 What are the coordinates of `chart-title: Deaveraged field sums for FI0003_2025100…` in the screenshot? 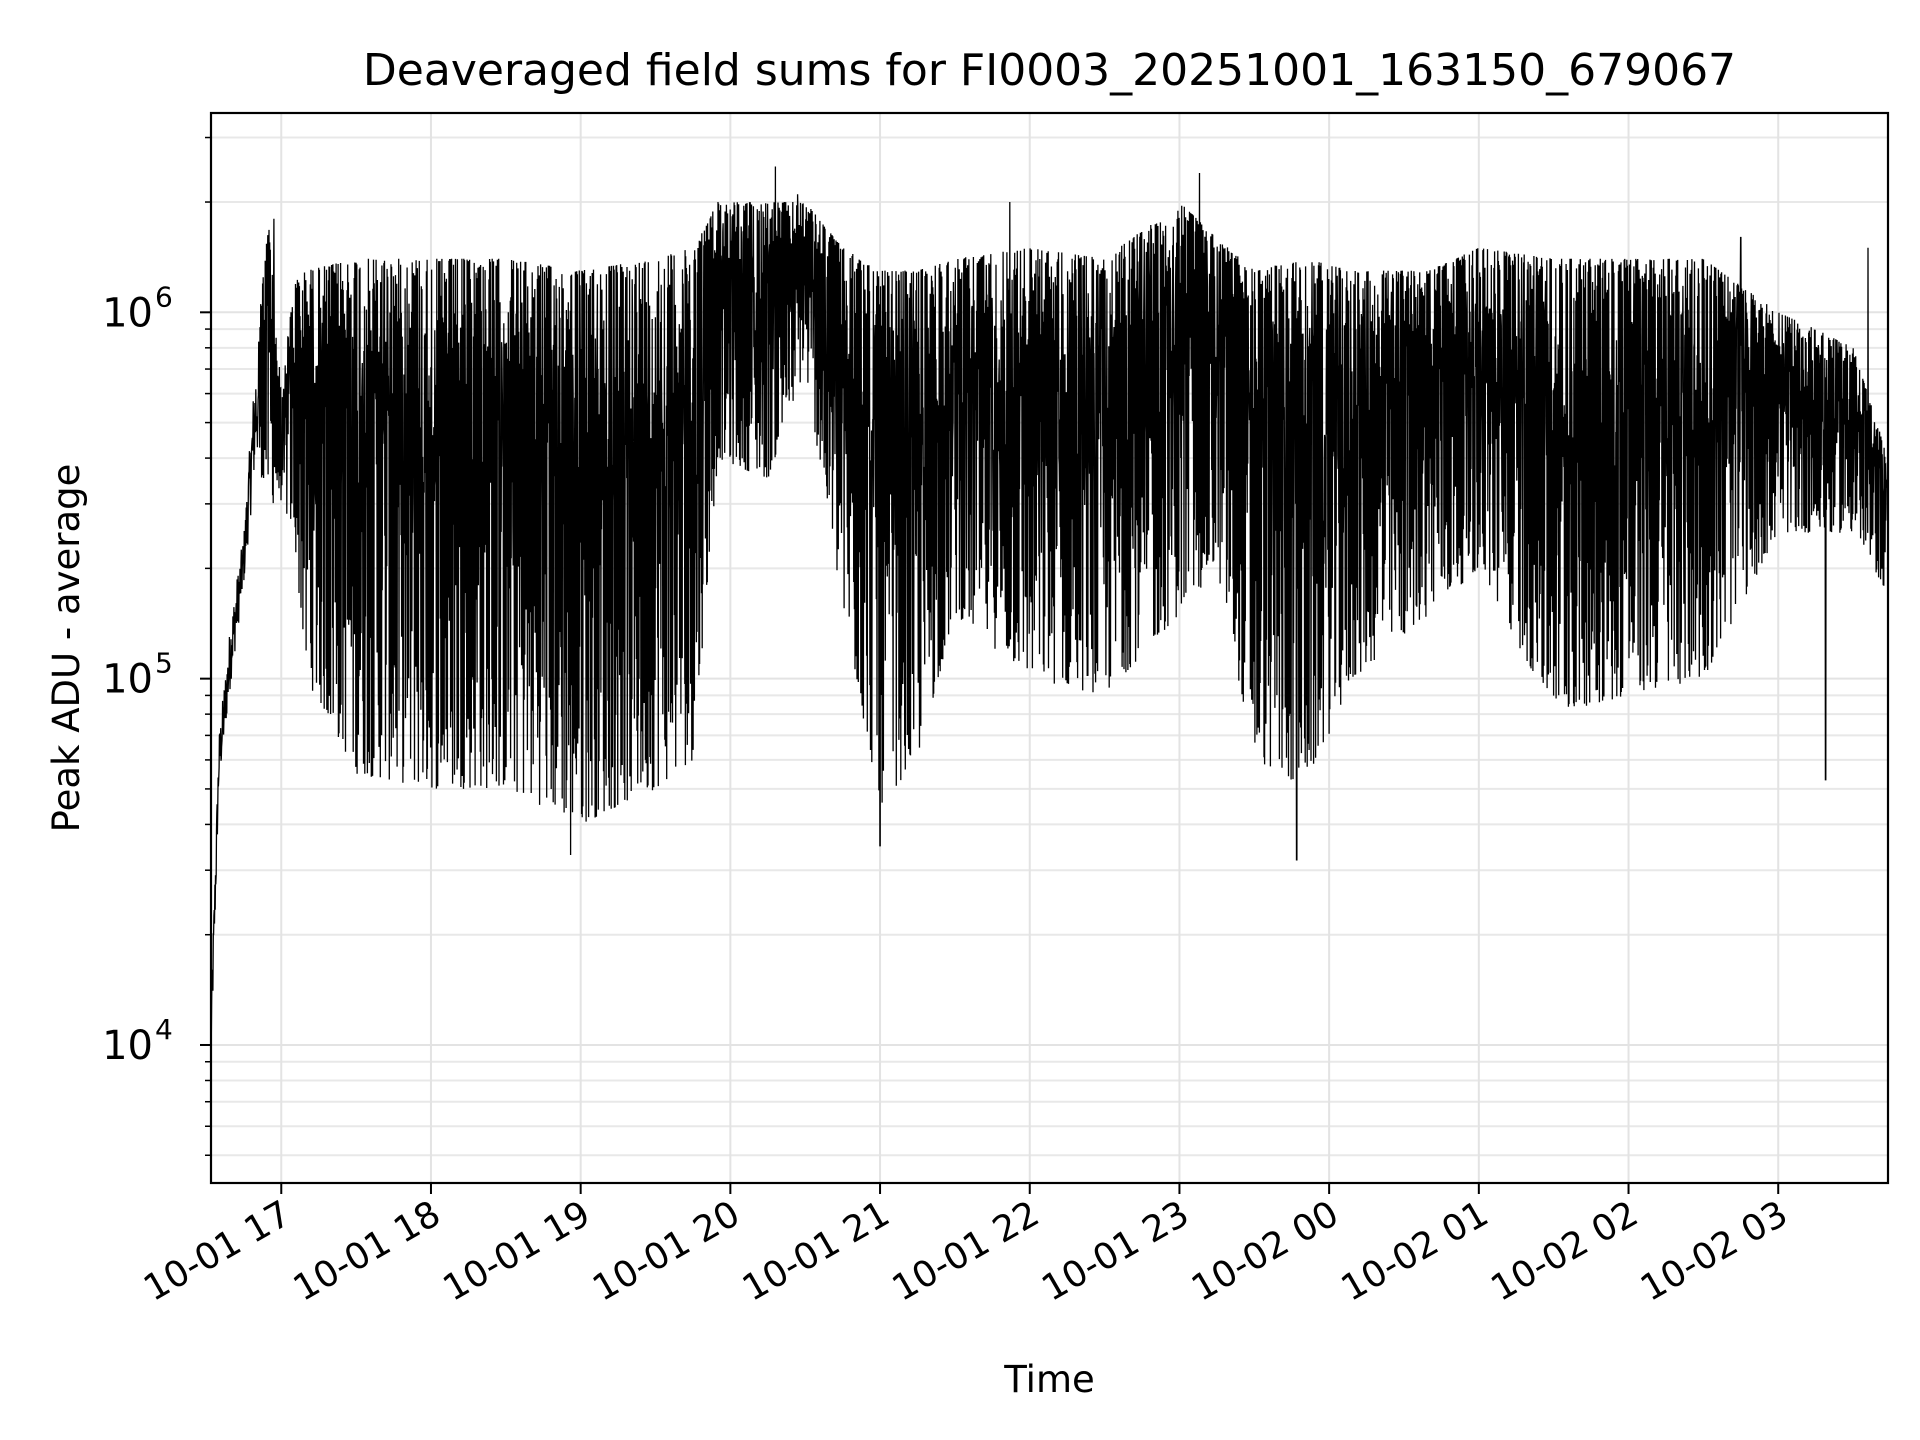 It's located at (1049, 70).